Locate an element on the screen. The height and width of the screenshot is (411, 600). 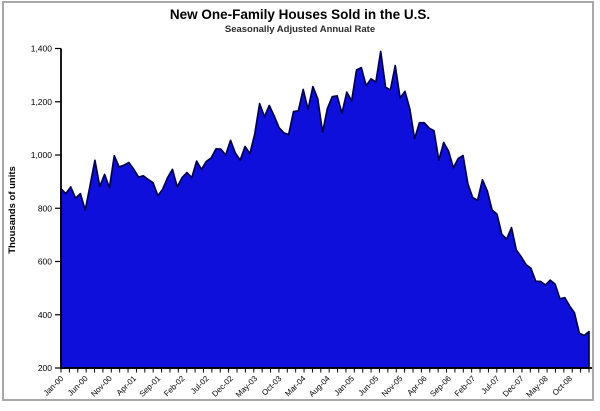
x-tick-label: Jun-05 is located at coordinates (369, 386).